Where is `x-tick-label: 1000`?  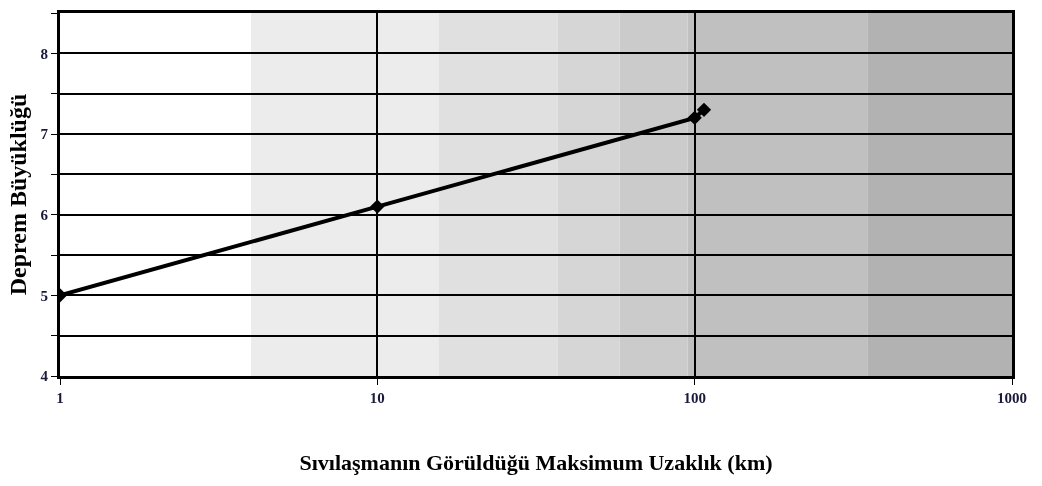
x-tick-label: 1000 is located at coordinates (1012, 398).